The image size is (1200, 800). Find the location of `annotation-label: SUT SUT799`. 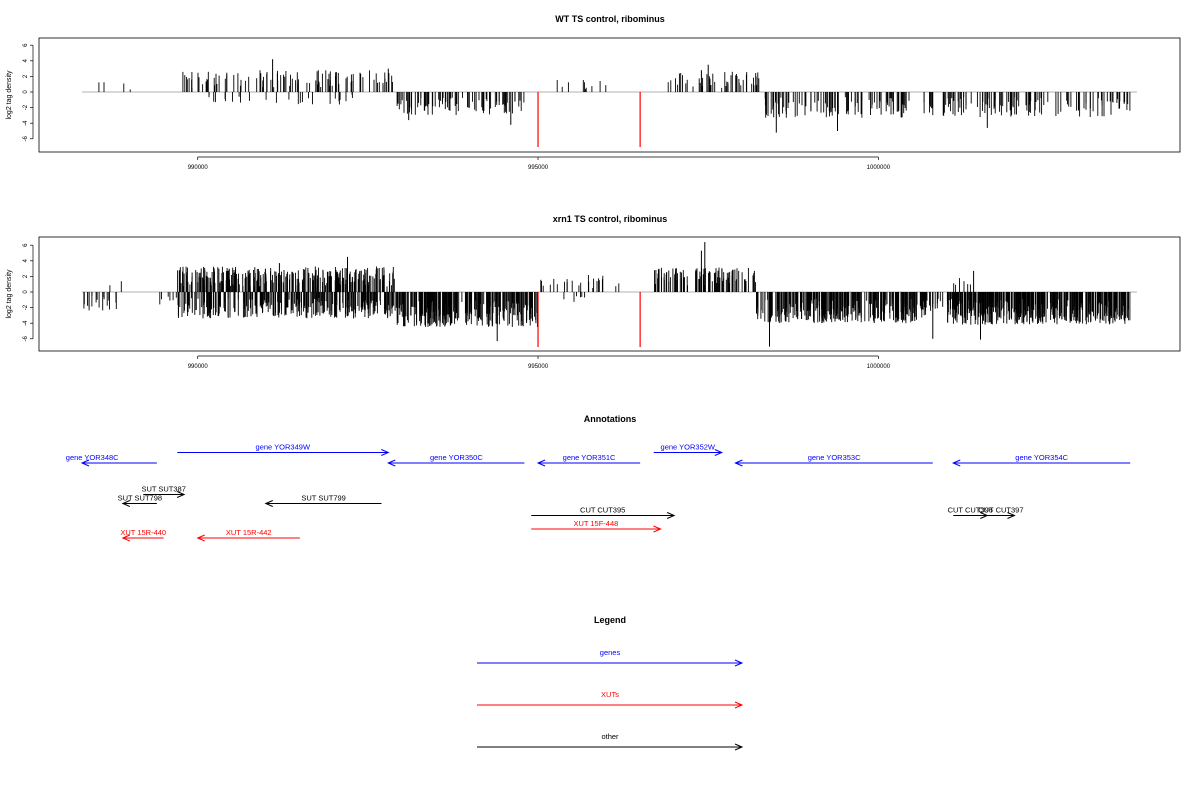

annotation-label: SUT SUT799 is located at coordinates (323, 498).